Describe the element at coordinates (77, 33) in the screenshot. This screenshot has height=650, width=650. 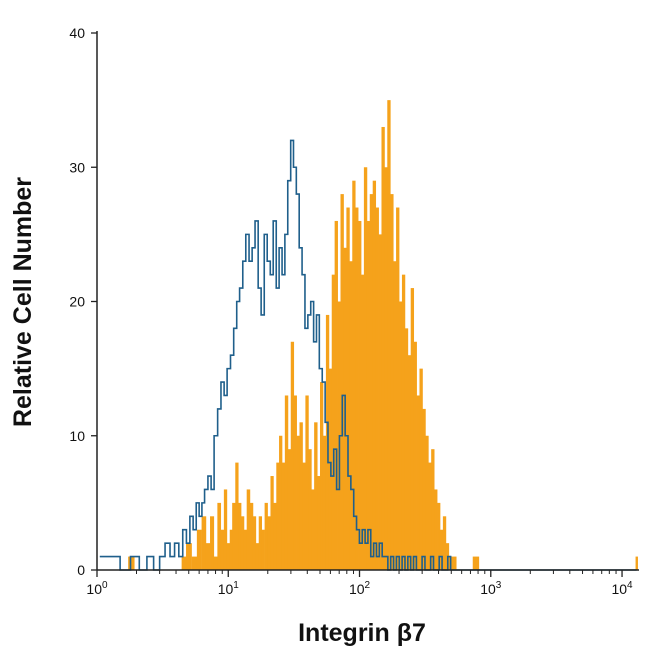
I see `y-tick-label: 40` at that location.